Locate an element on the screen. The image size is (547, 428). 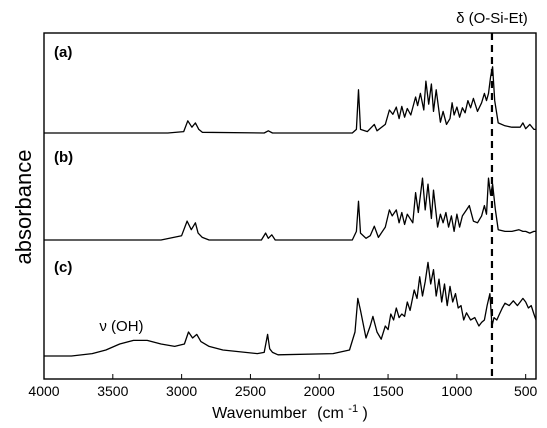
x-tick-label-4000: 4000 is located at coordinates (43, 391).